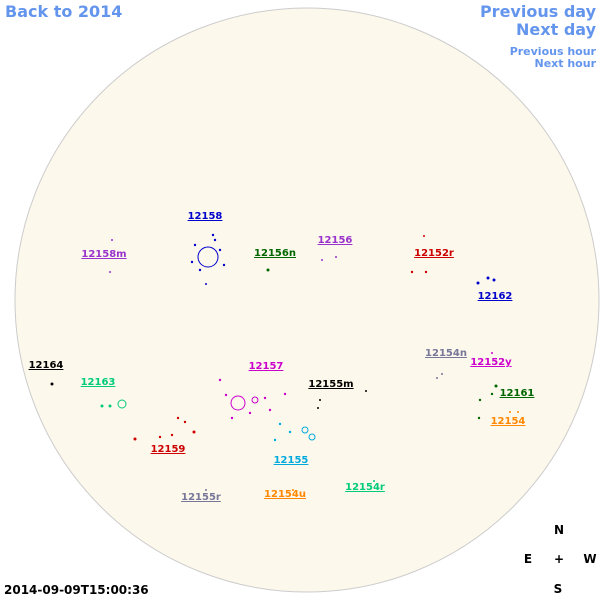 The width and height of the screenshot is (600, 600). Describe the element at coordinates (558, 589) in the screenshot. I see `compass-south: S` at that location.